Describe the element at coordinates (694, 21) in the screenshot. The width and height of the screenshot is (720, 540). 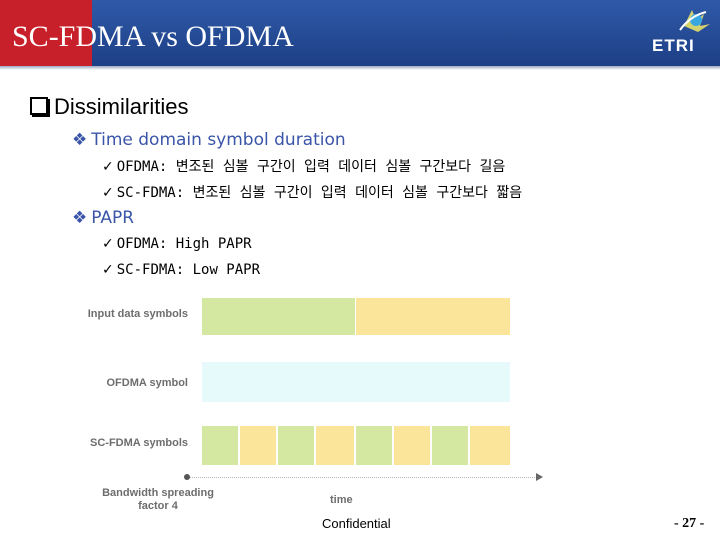
I see `etri-logo-icon` at that location.